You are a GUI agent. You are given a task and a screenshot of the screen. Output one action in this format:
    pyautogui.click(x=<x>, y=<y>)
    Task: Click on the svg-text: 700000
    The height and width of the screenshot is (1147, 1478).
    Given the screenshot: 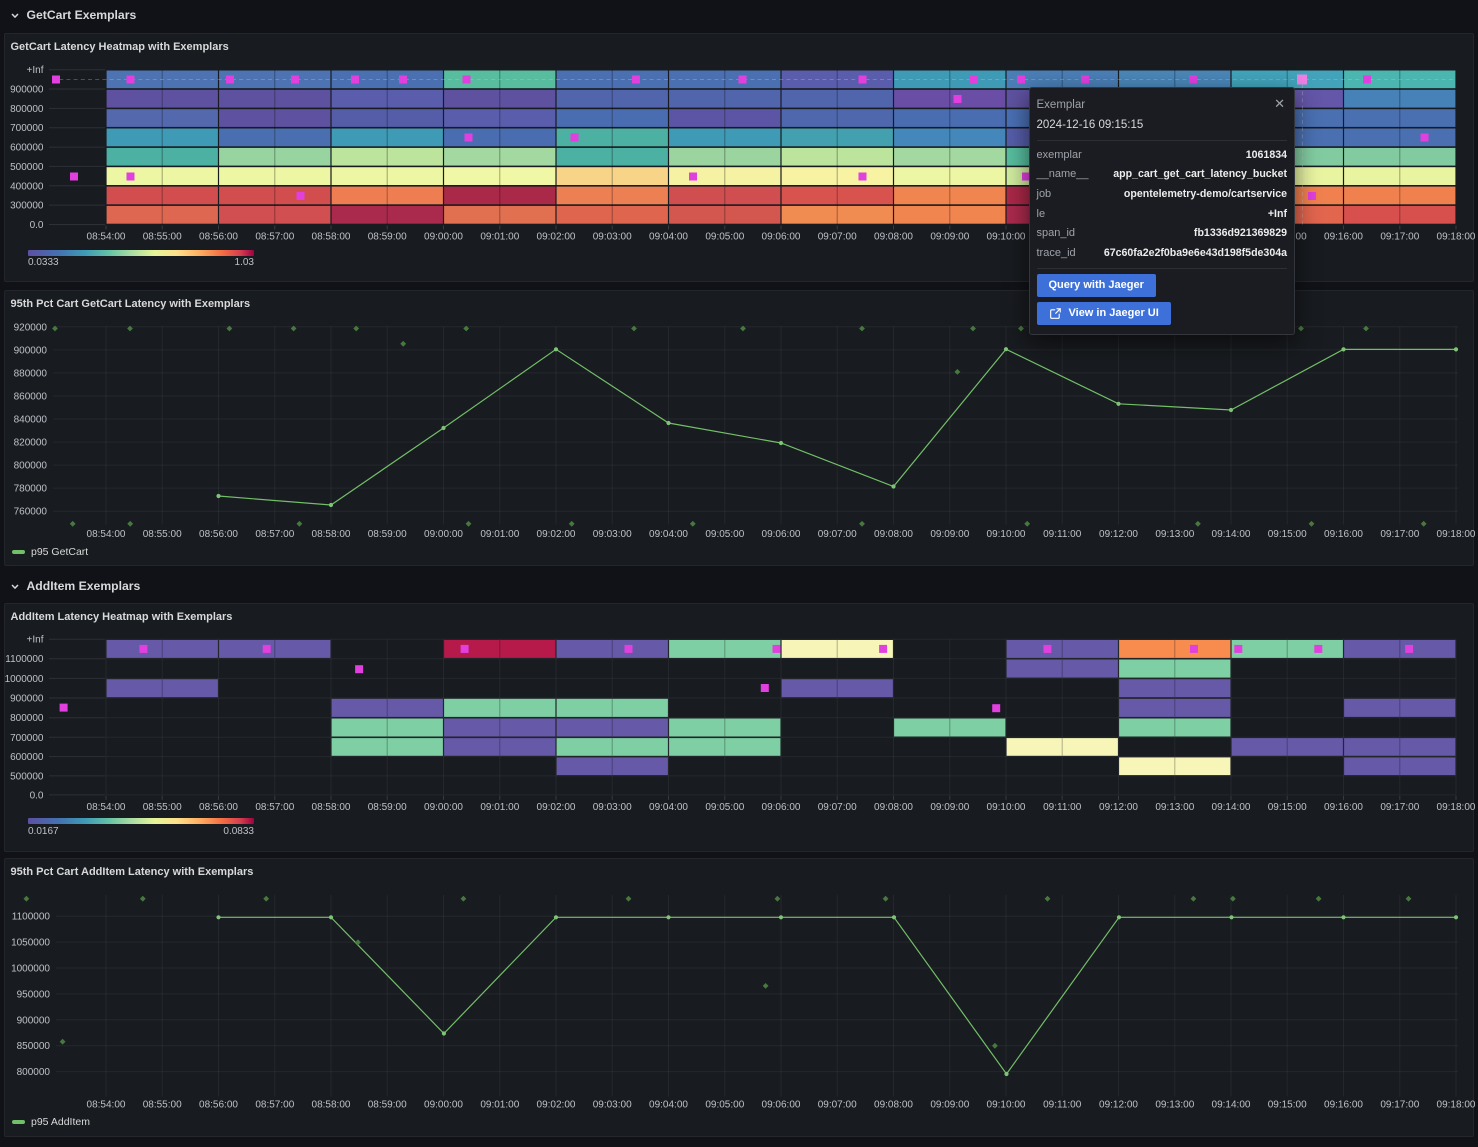 What is the action you would take?
    pyautogui.click(x=27, y=128)
    